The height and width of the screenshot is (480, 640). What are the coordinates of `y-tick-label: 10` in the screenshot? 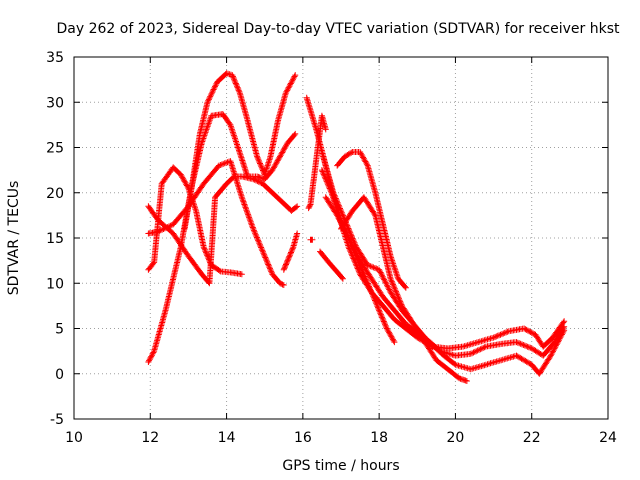 It's located at (55, 284).